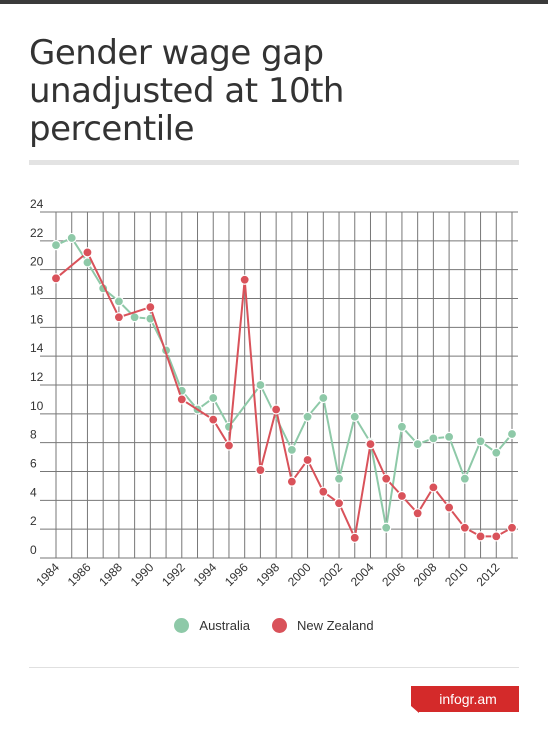 This screenshot has width=548, height=740. I want to click on legend-item-new-zealand: New Zealand, so click(322, 625).